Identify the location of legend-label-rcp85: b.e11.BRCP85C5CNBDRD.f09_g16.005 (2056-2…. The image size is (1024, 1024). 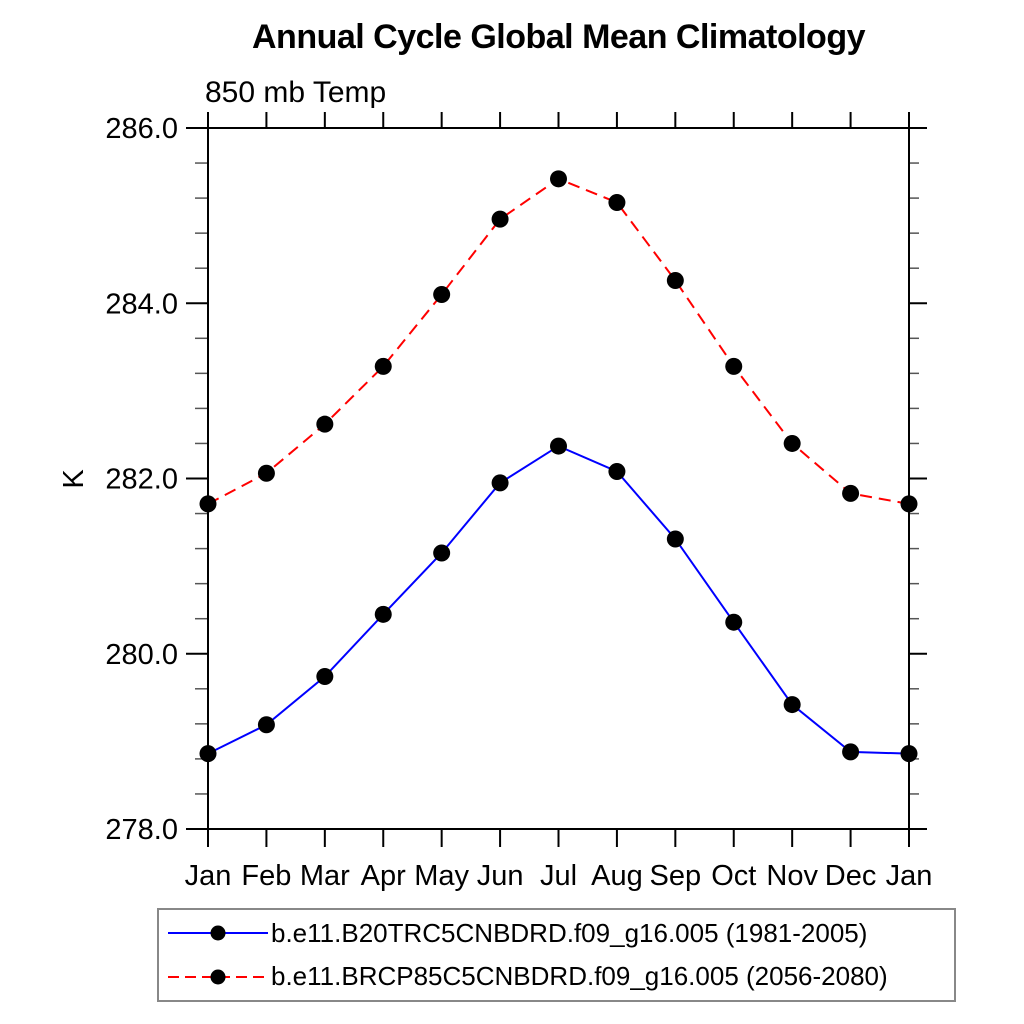
(579, 976).